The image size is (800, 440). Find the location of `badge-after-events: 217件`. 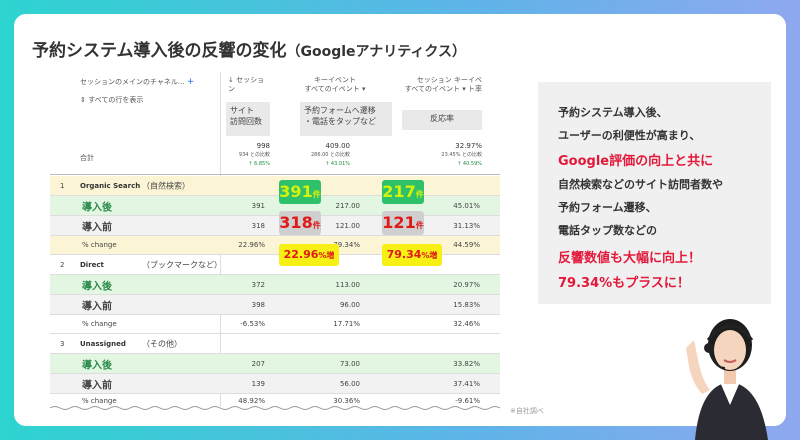

badge-after-events: 217件 is located at coordinates (403, 192).